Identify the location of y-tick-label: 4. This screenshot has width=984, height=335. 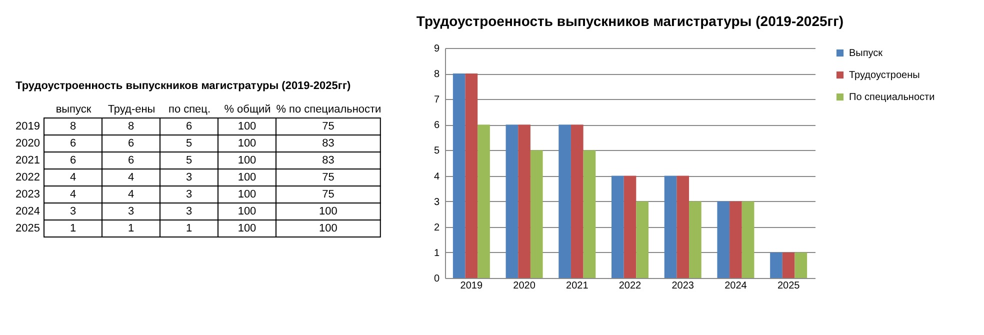
(437, 176).